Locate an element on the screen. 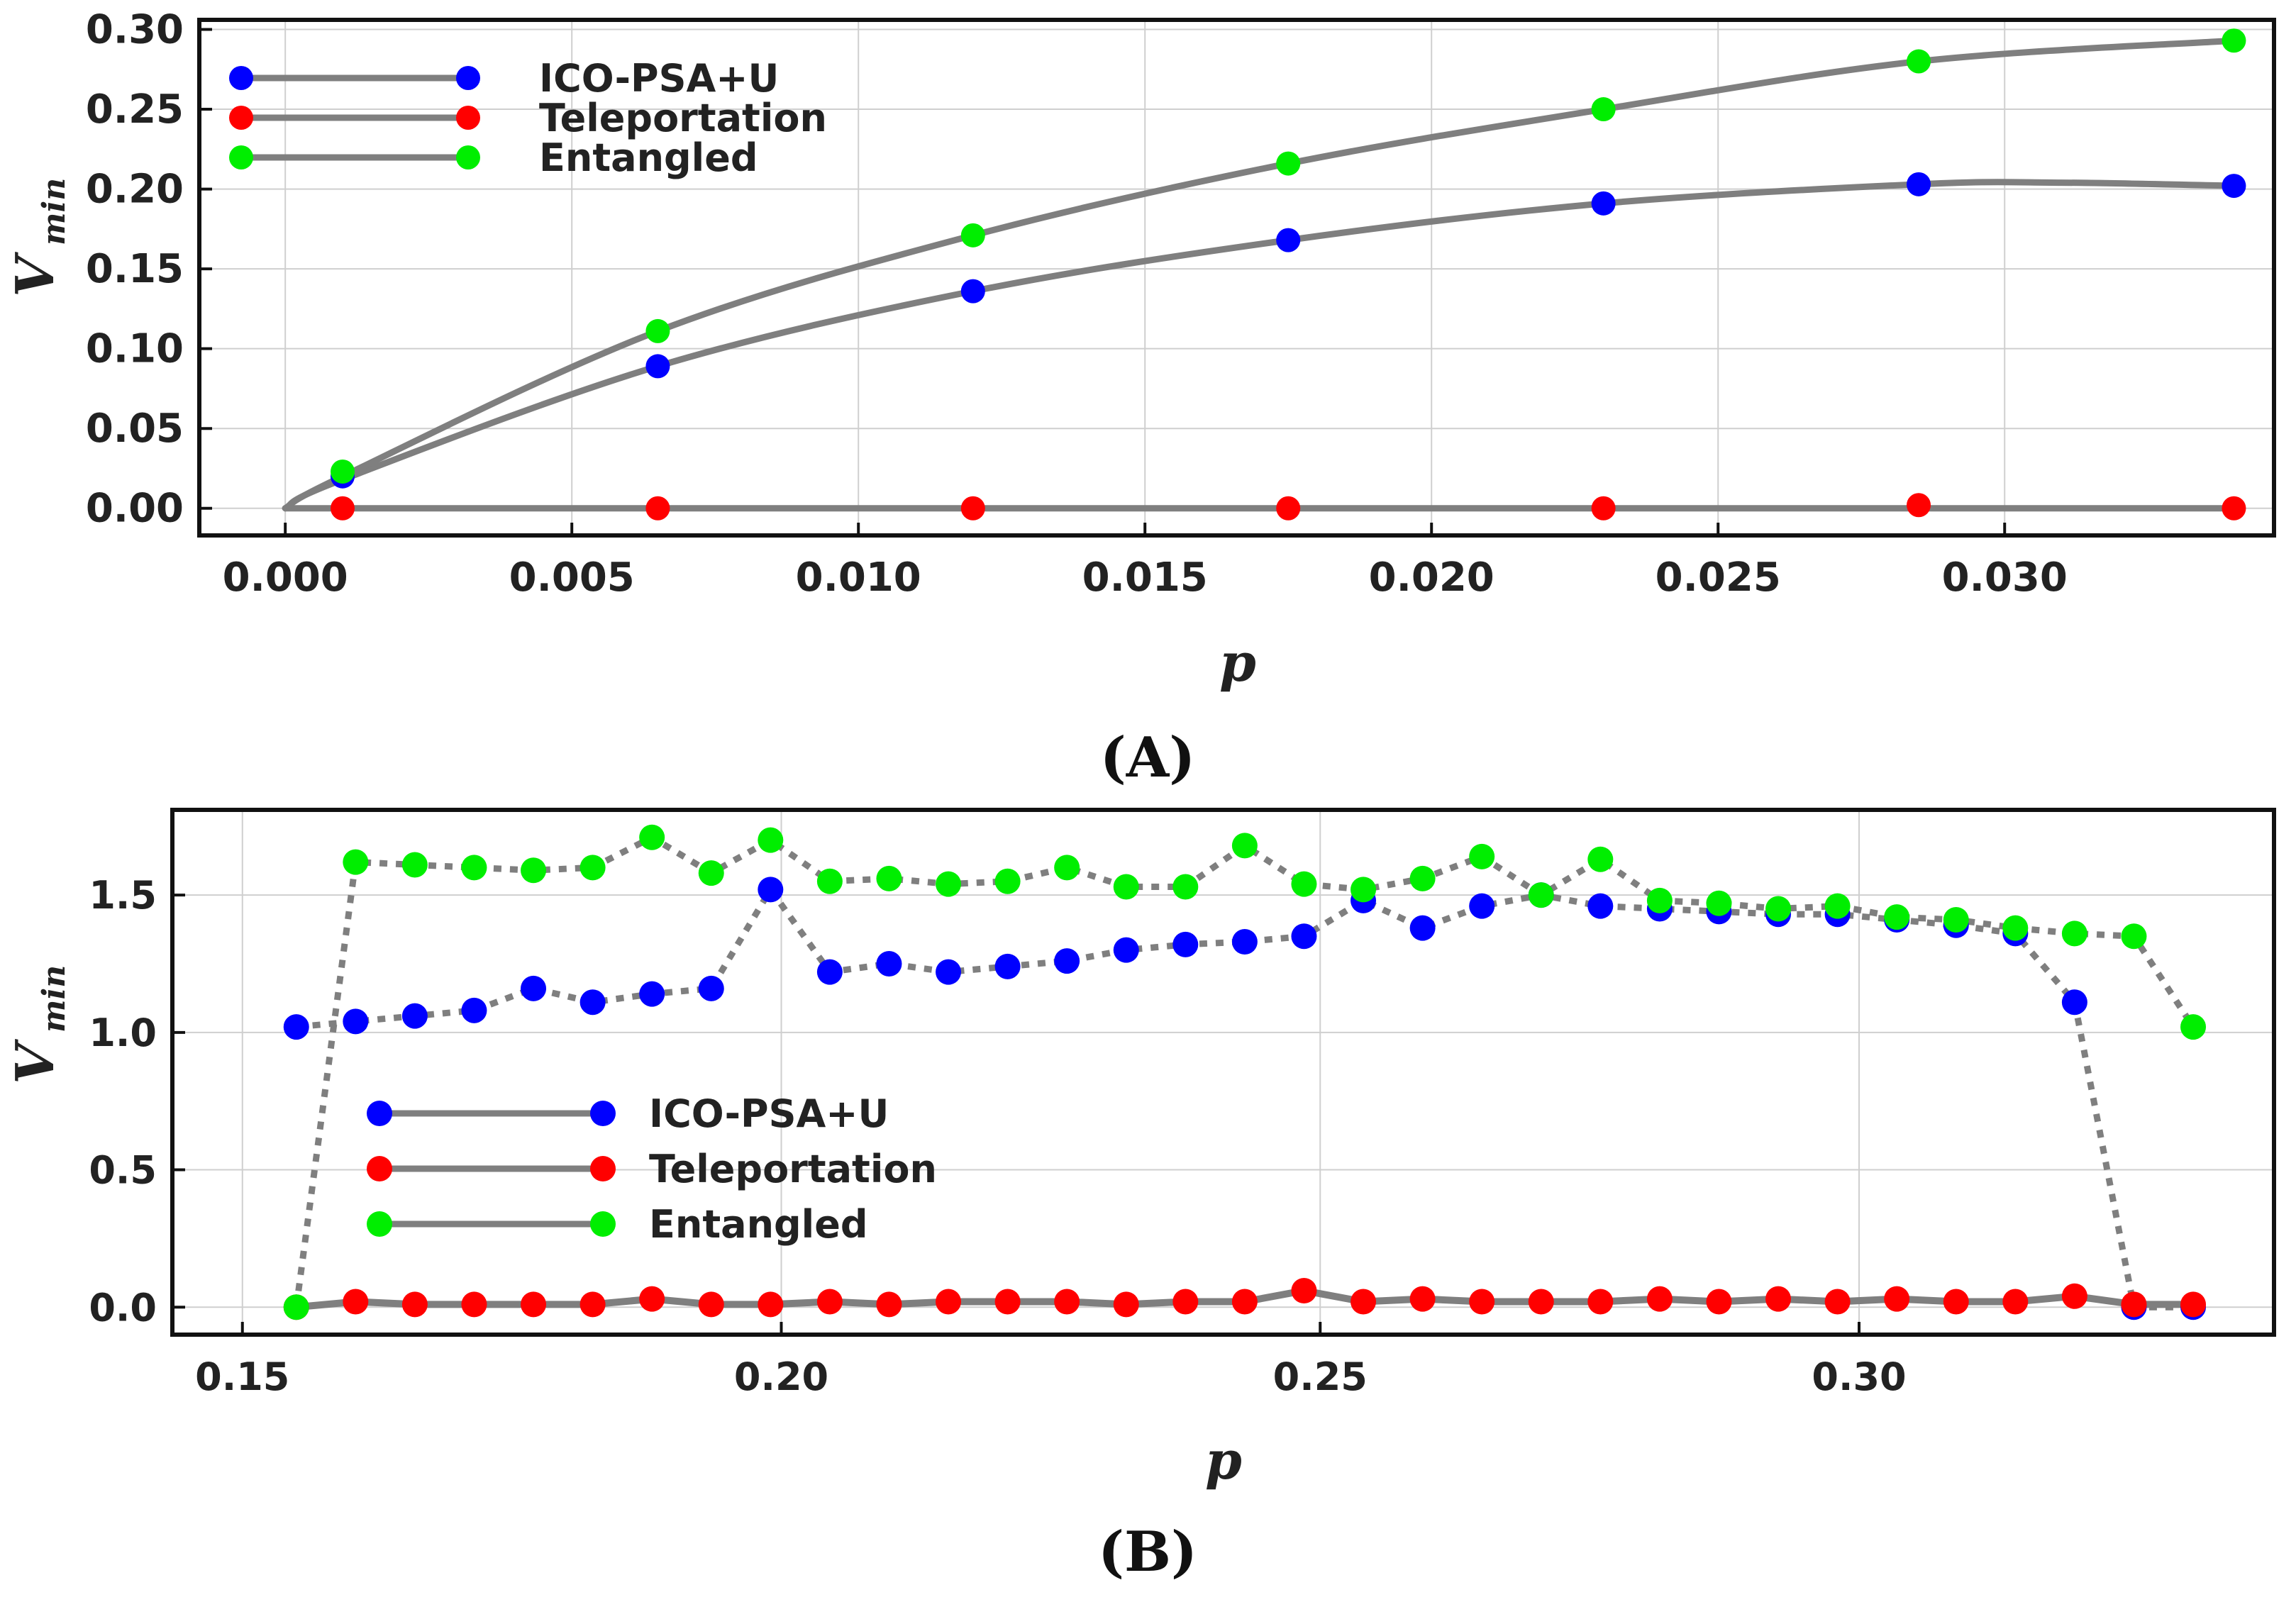 This screenshot has height=1602, width=2296. legend-marker-end-b-teleportation is located at coordinates (603, 1168).